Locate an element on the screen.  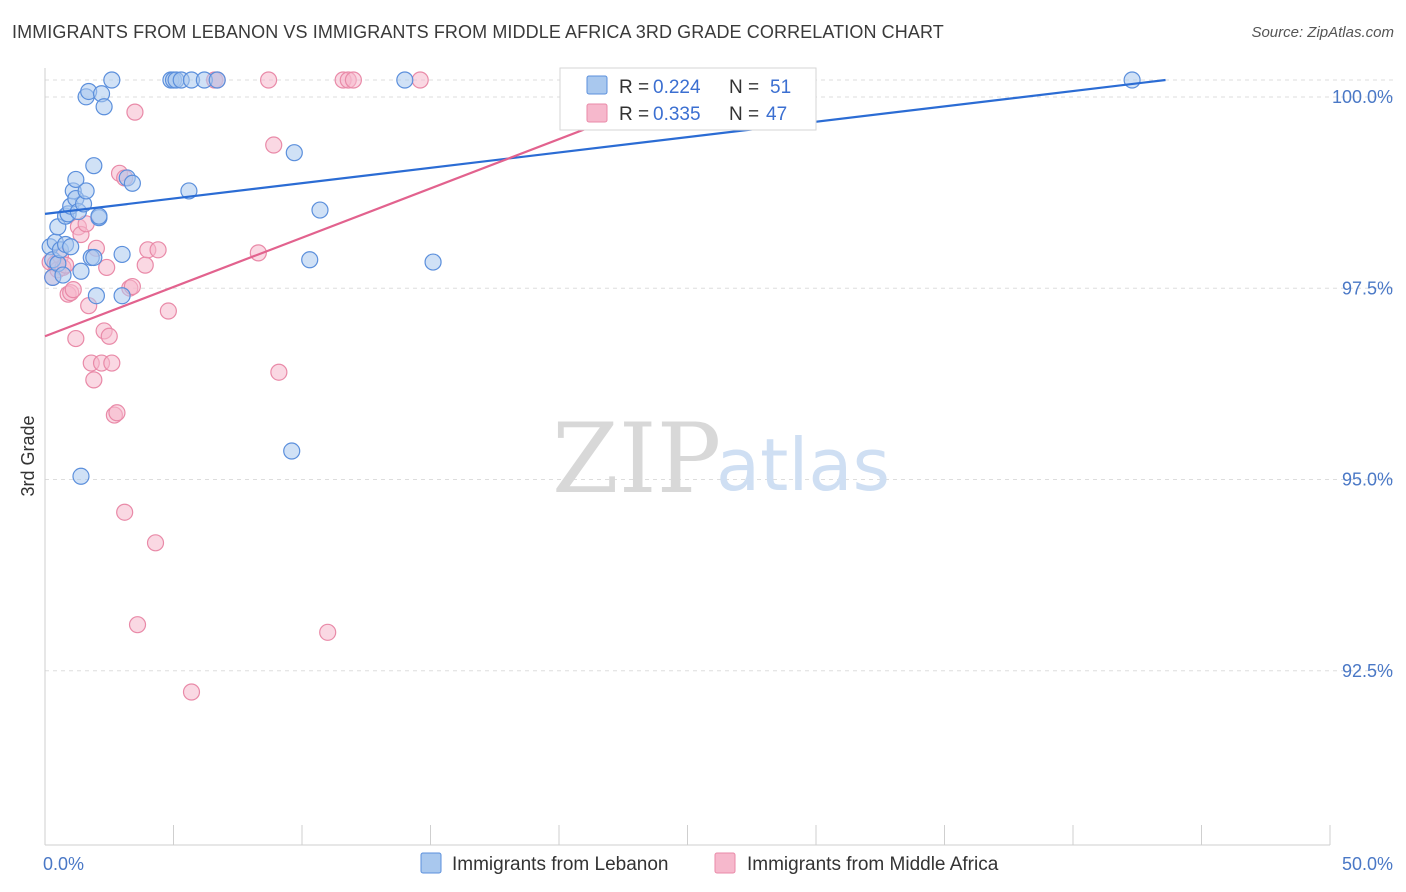
y-tick-label: 100.0% is located at coordinates (1362, 97).